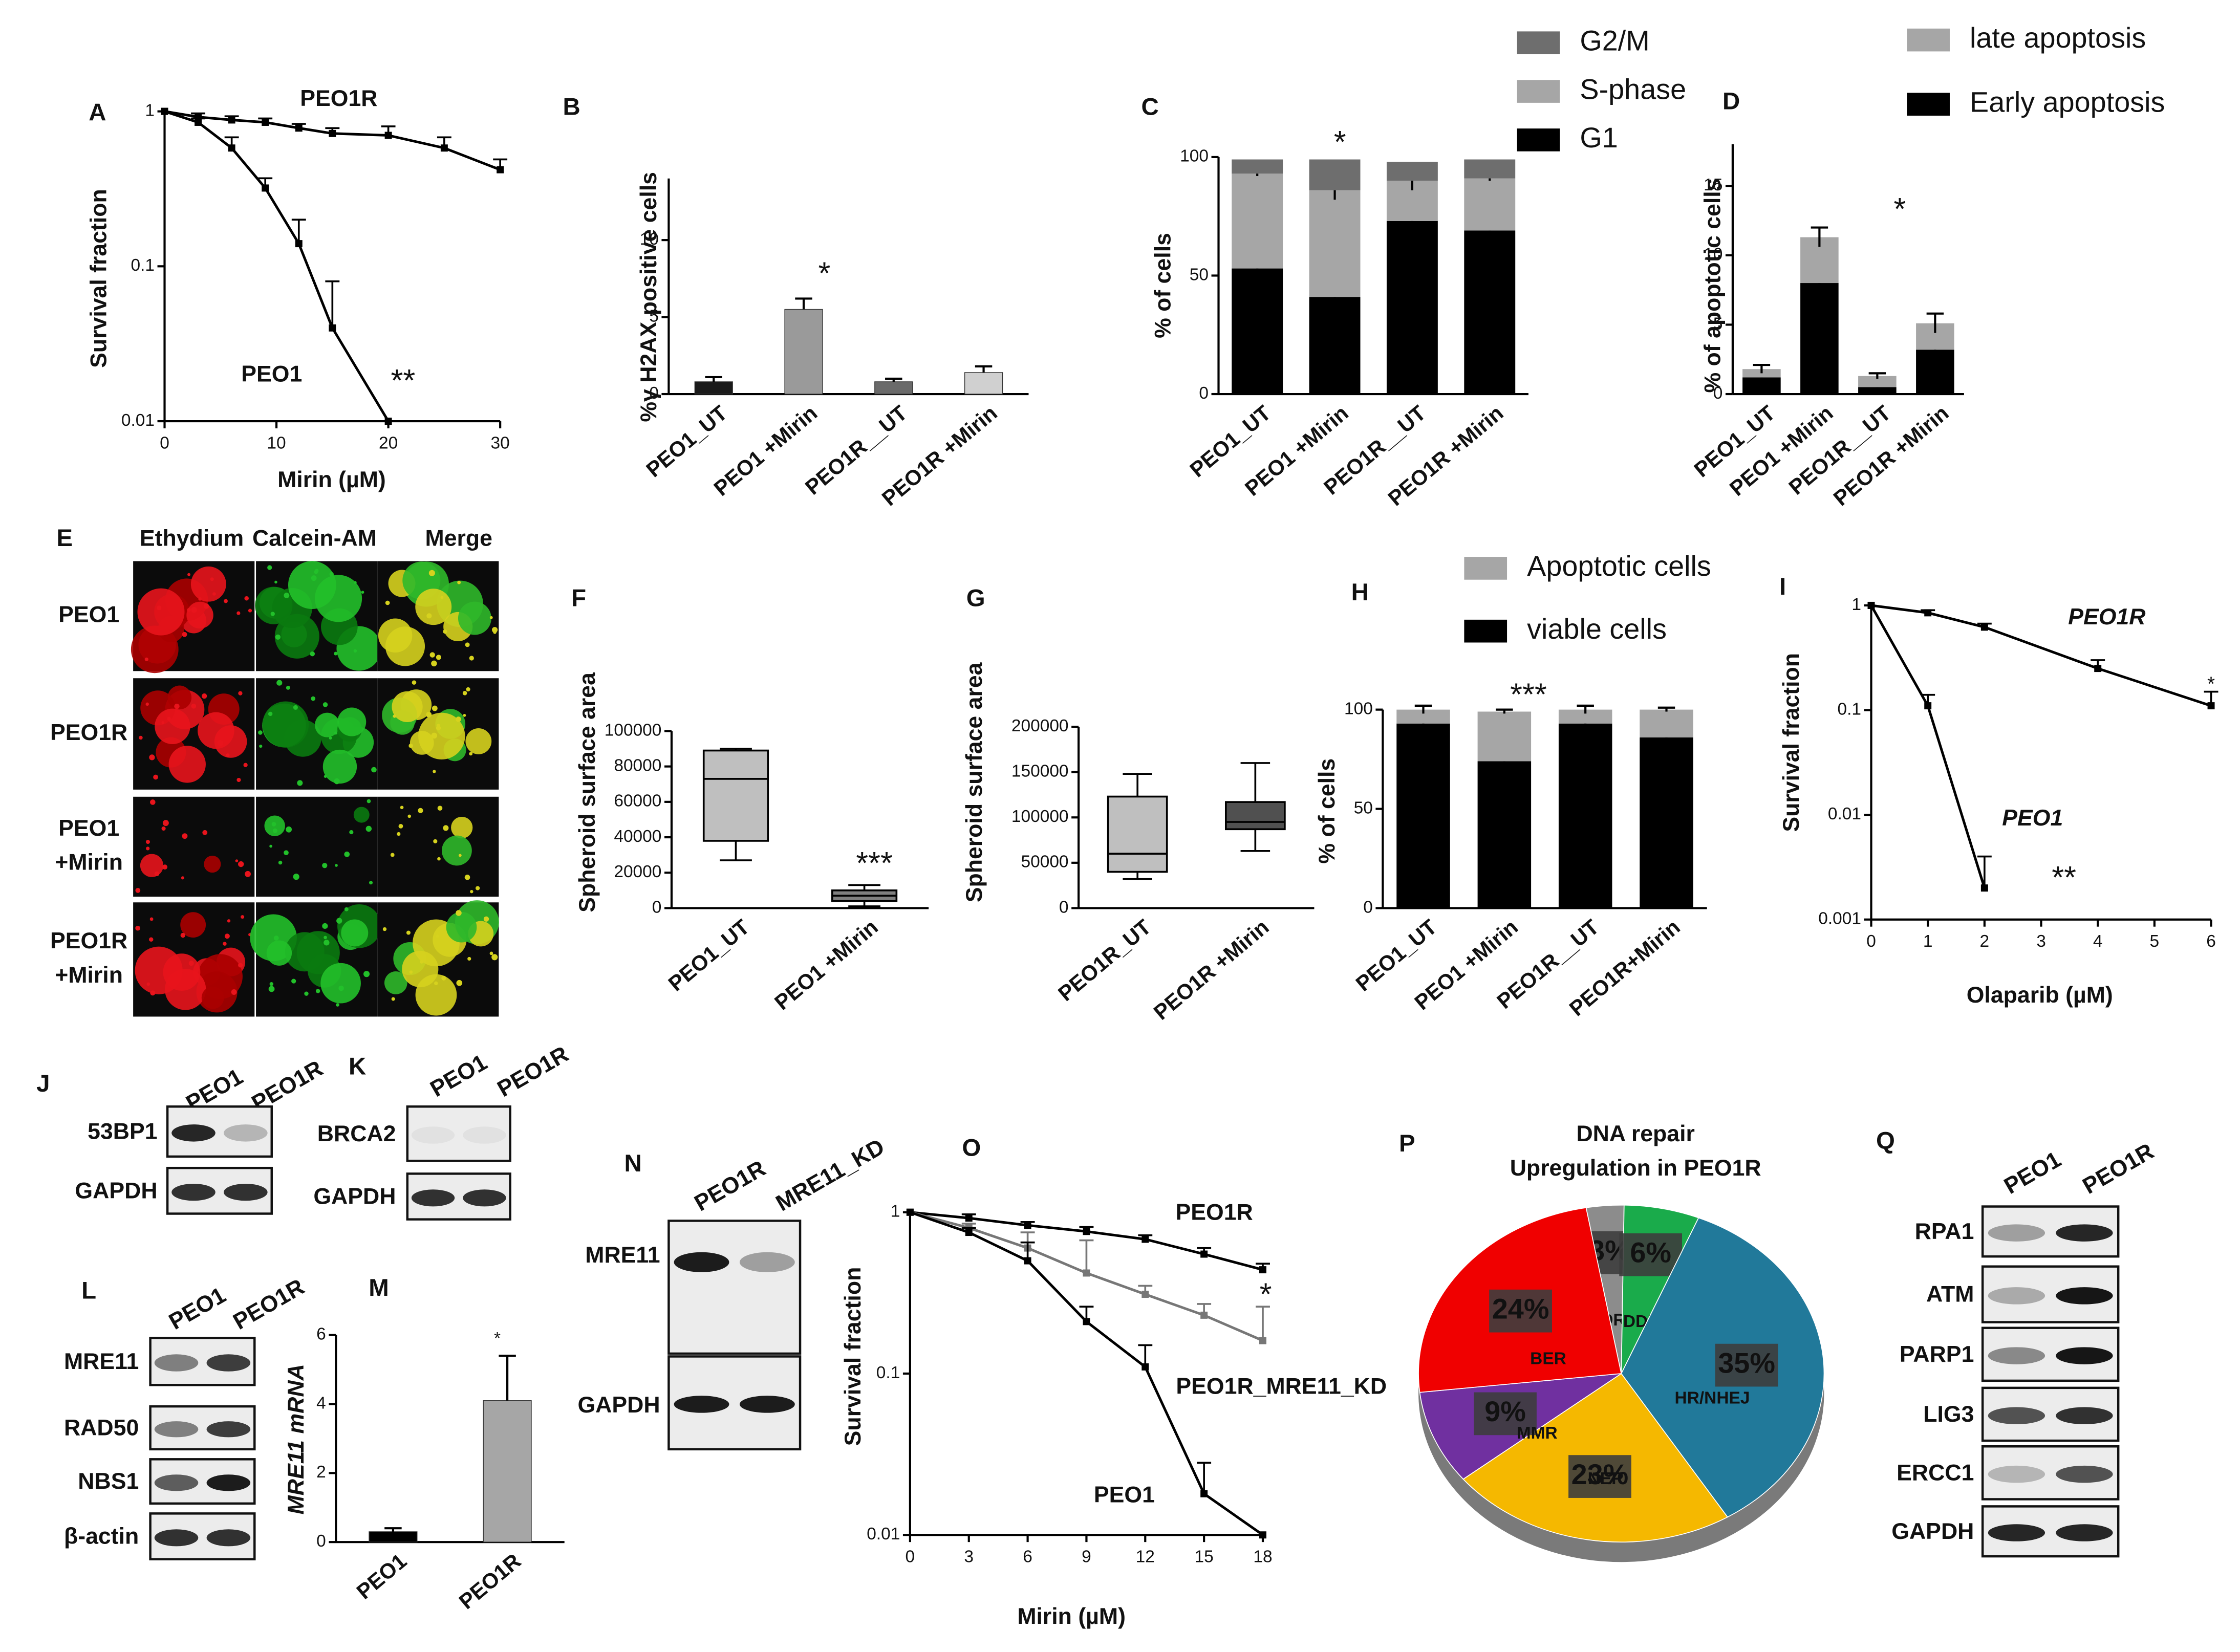 This screenshot has width=2240, height=1652. What do you see at coordinates (97, 112) in the screenshot?
I see `panel-letter: A` at bounding box center [97, 112].